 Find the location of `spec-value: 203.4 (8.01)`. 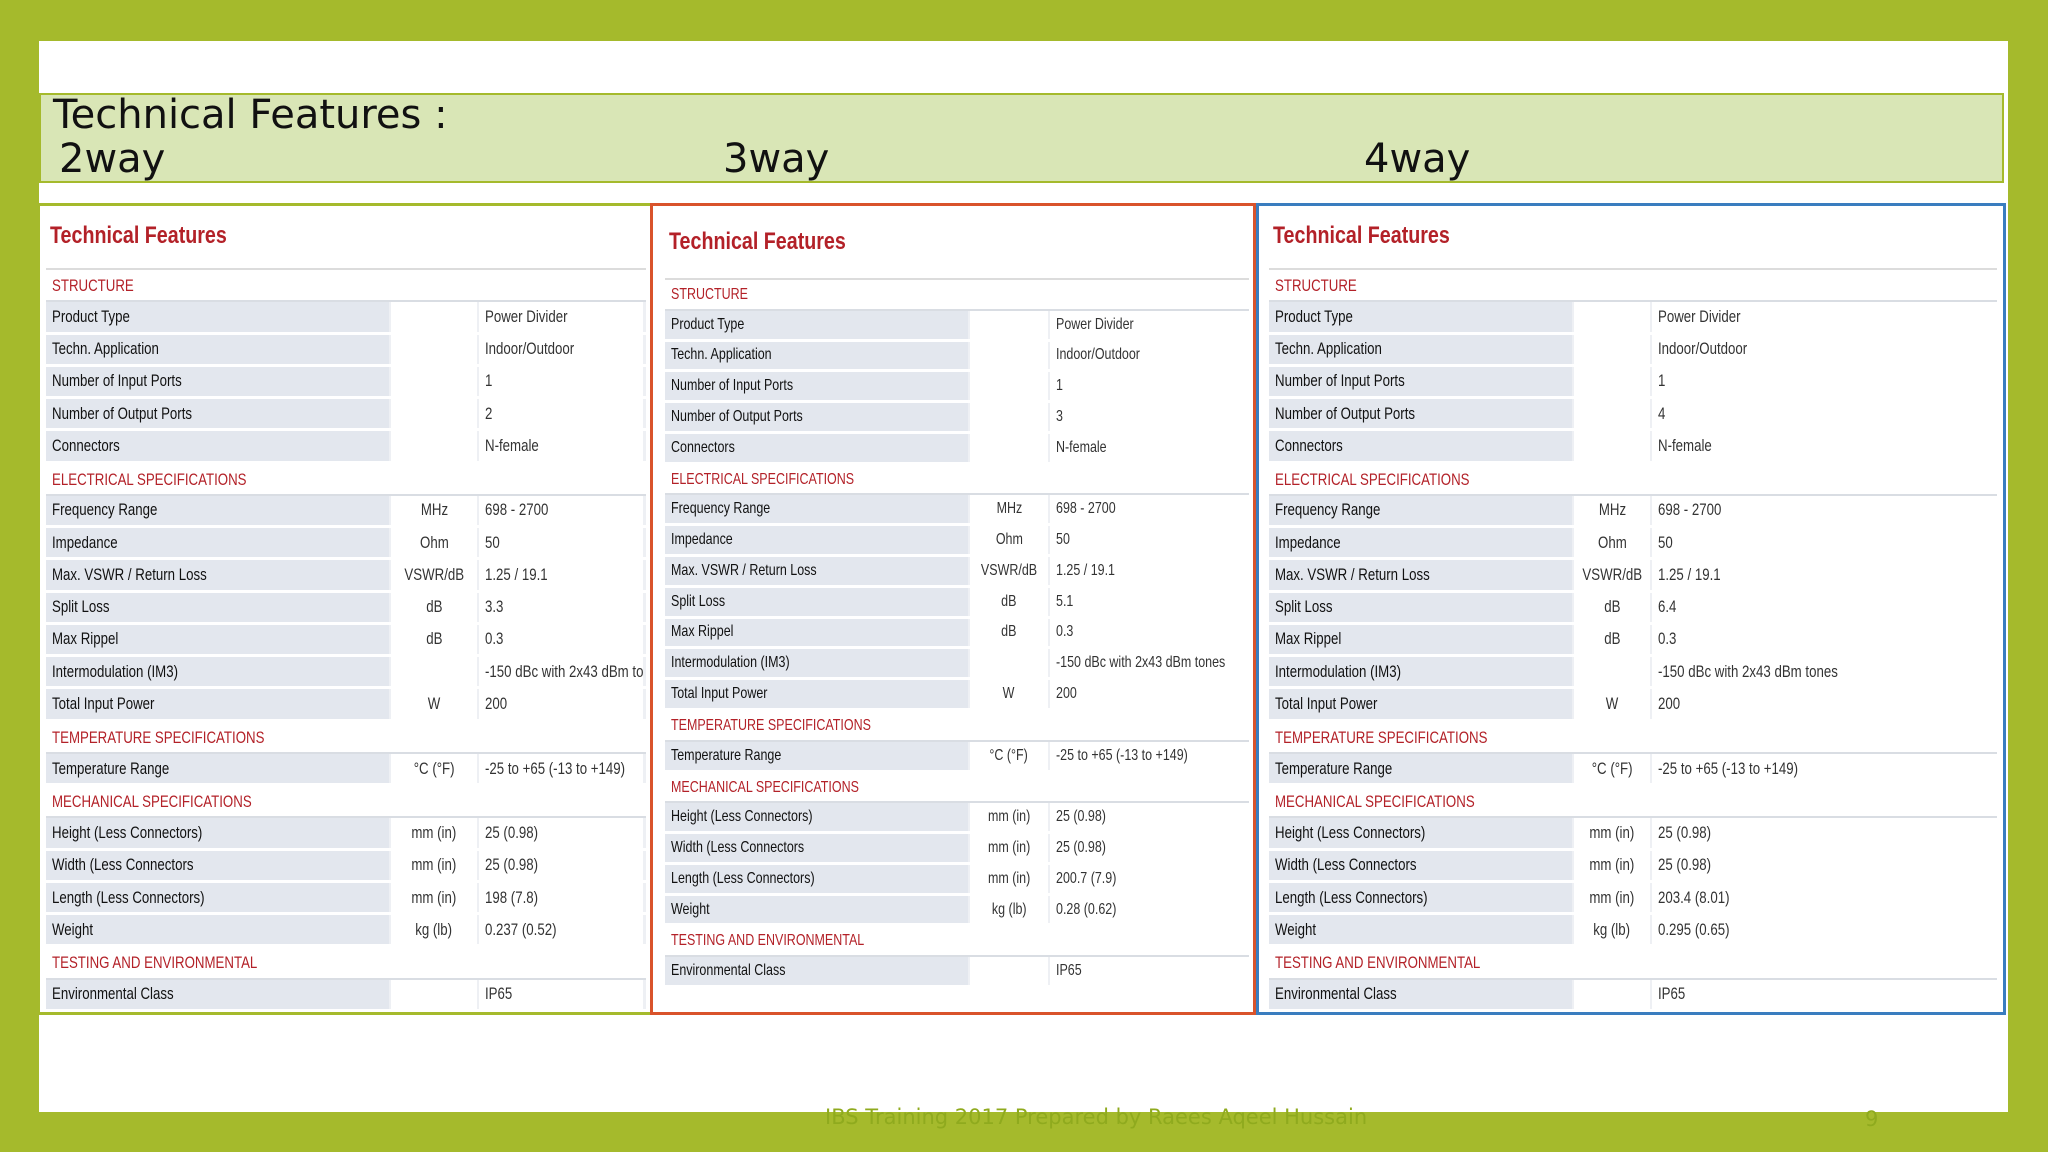

spec-value: 203.4 (8.01) is located at coordinates (1824, 897).